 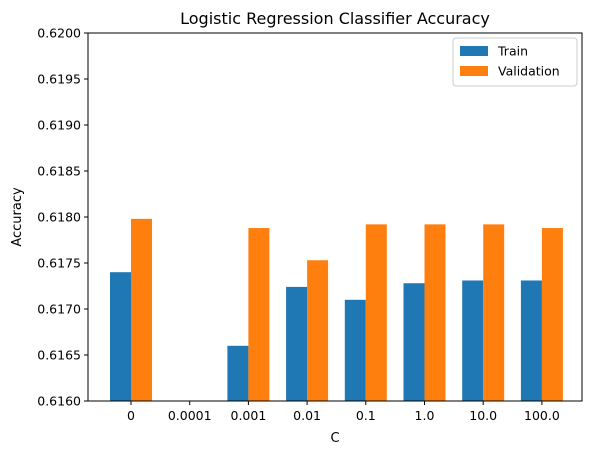 What do you see at coordinates (190, 415) in the screenshot?
I see `x-tick-label: 0.0001` at bounding box center [190, 415].